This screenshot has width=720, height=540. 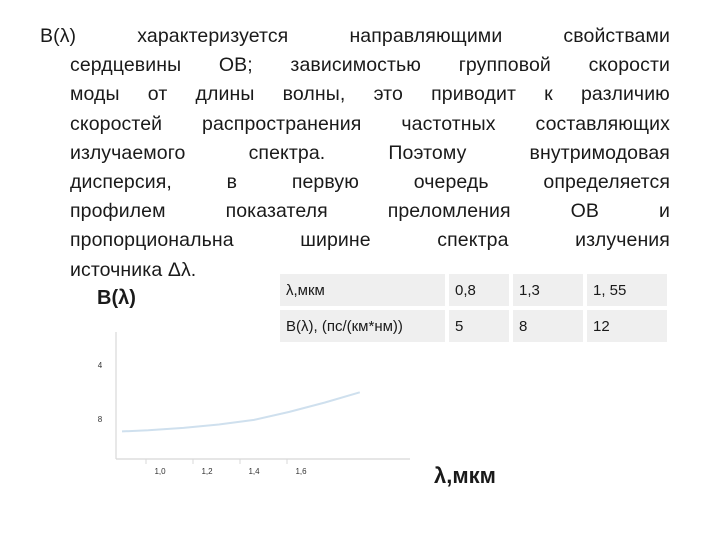 I want to click on x-tick-label: 1,2, so click(x=207, y=471).